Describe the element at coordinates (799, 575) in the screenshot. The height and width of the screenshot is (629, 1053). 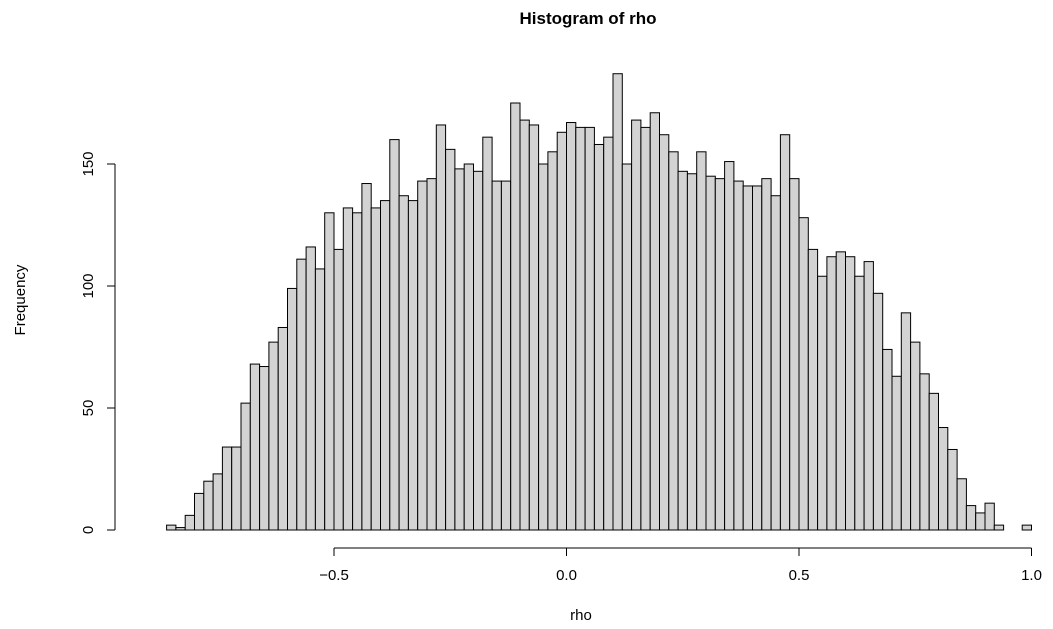
I see `x-tick-label: 0.5` at that location.